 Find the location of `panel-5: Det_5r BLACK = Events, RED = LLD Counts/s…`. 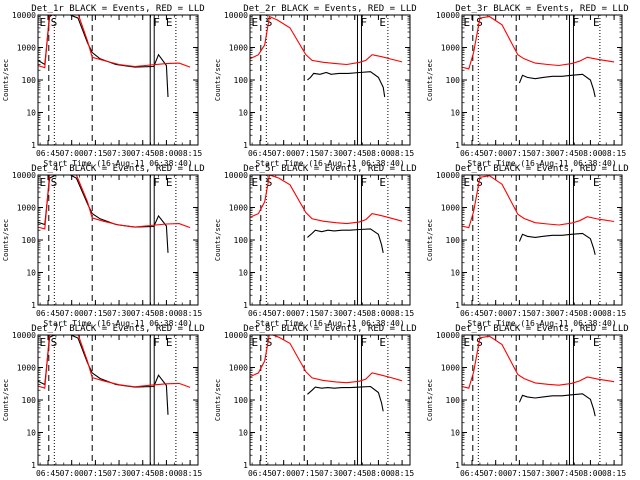

panel-5: Det_5r BLACK = Events, RED = LLD Counts/s… is located at coordinates (315, 246).